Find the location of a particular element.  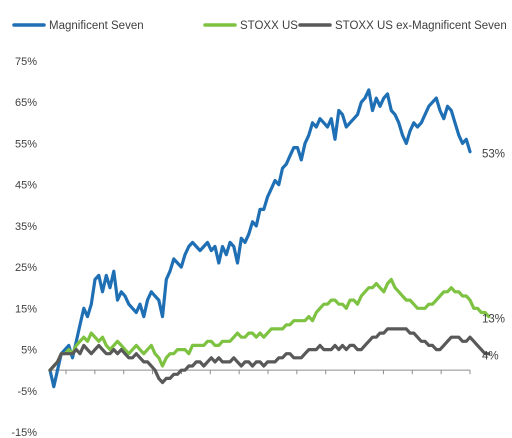

end-value-label: 4% is located at coordinates (490, 357).